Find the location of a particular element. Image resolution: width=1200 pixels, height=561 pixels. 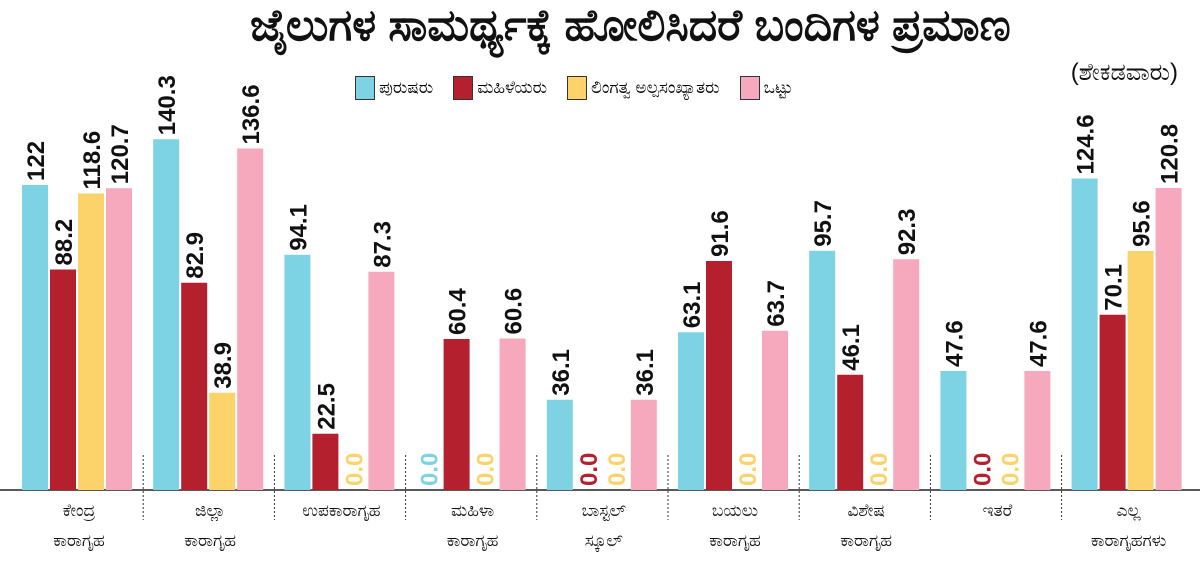

data-label: 120.8 is located at coordinates (1170, 154).